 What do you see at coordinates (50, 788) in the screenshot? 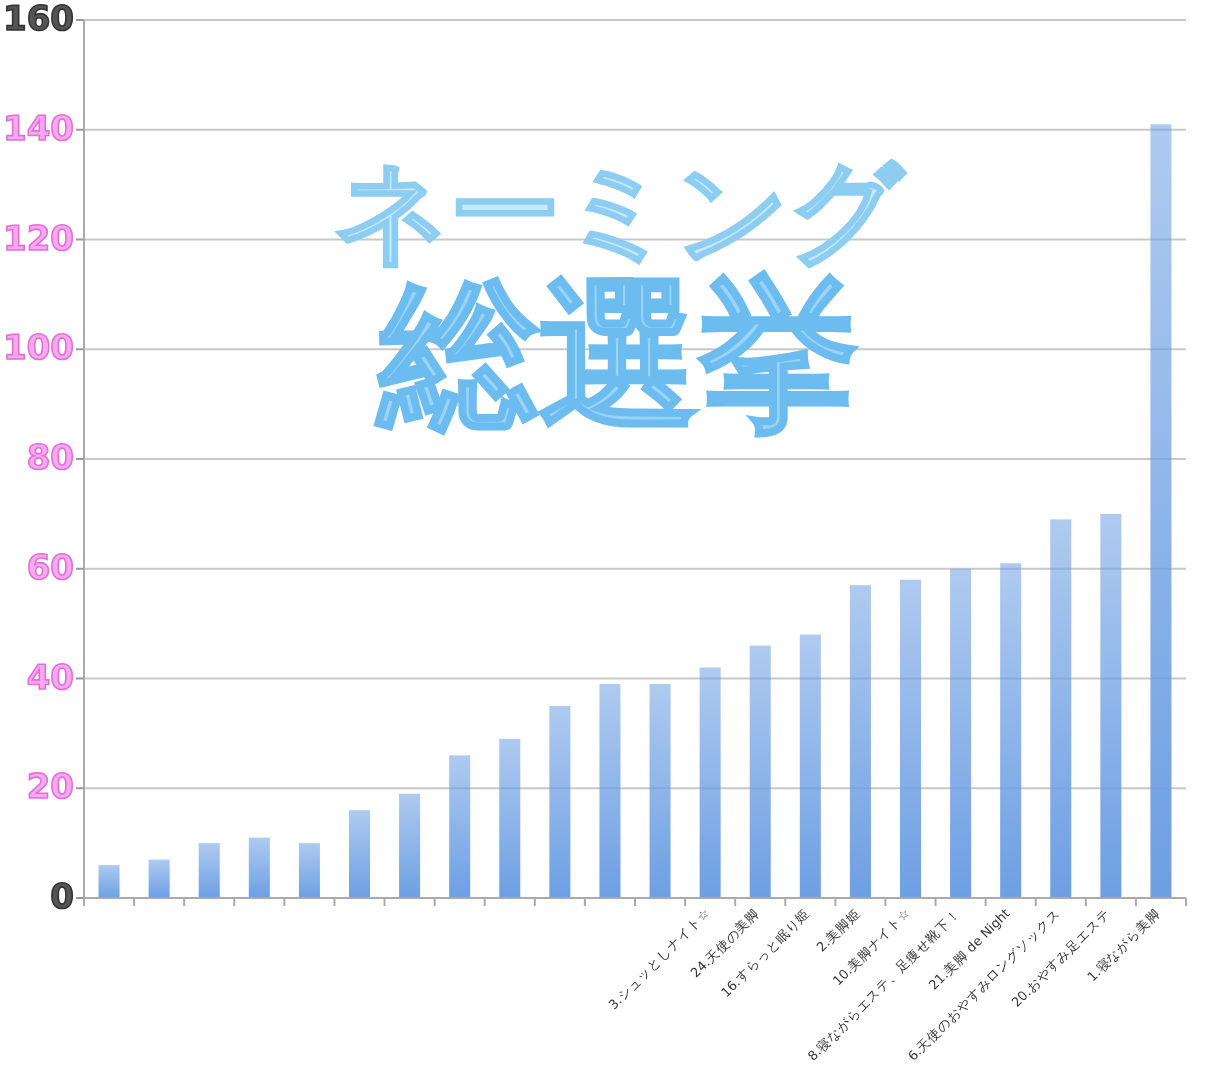
I see `y-tick-label: 20` at bounding box center [50, 788].